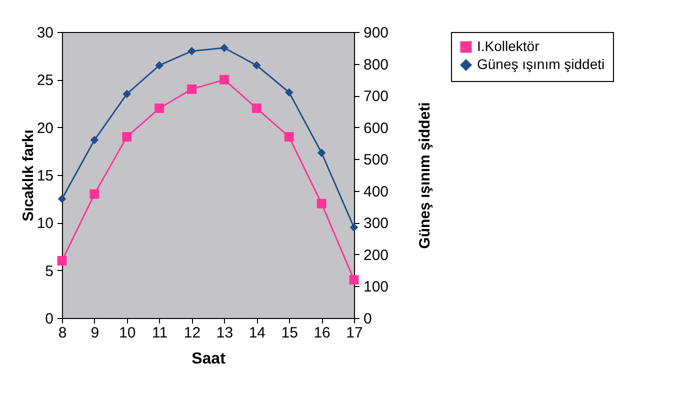  What do you see at coordinates (322, 333) in the screenshot?
I see `x-tick-label: 16` at bounding box center [322, 333].